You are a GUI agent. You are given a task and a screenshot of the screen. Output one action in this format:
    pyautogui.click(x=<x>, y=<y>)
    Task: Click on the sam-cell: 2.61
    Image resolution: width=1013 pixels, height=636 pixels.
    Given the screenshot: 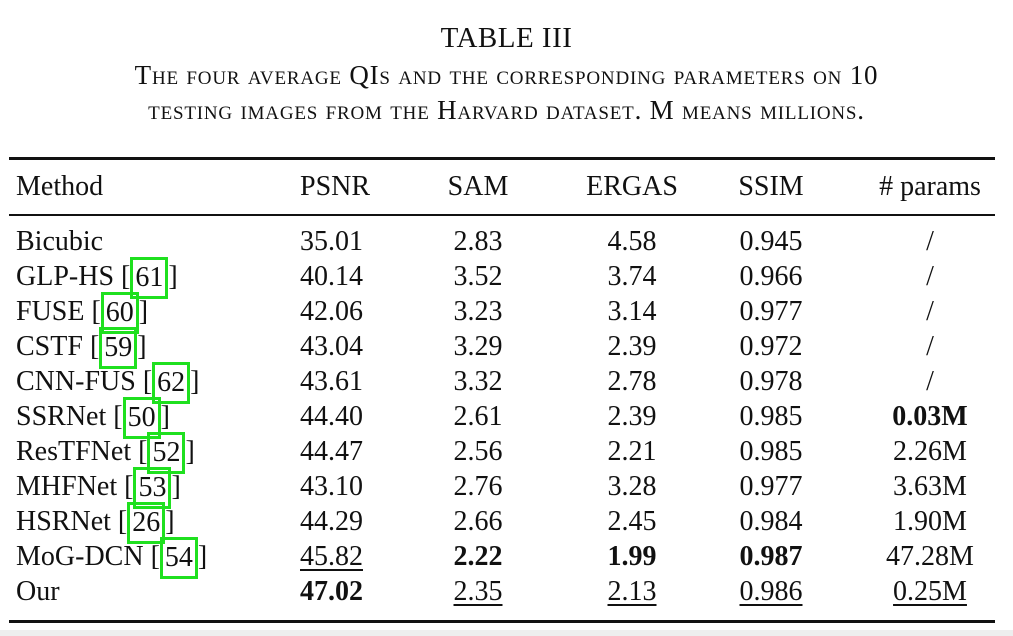 What is the action you would take?
    pyautogui.click(x=478, y=416)
    